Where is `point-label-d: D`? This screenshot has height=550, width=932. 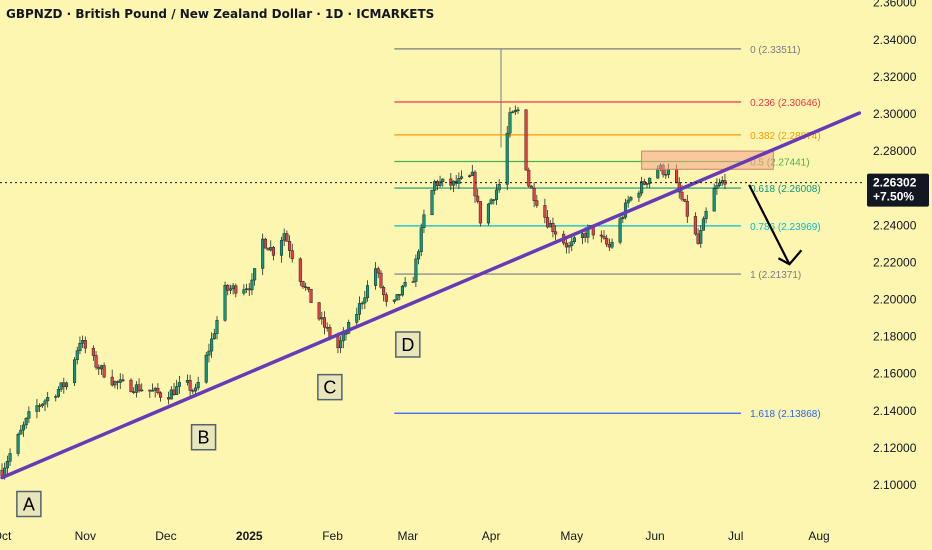 point-label-d: D is located at coordinates (408, 344).